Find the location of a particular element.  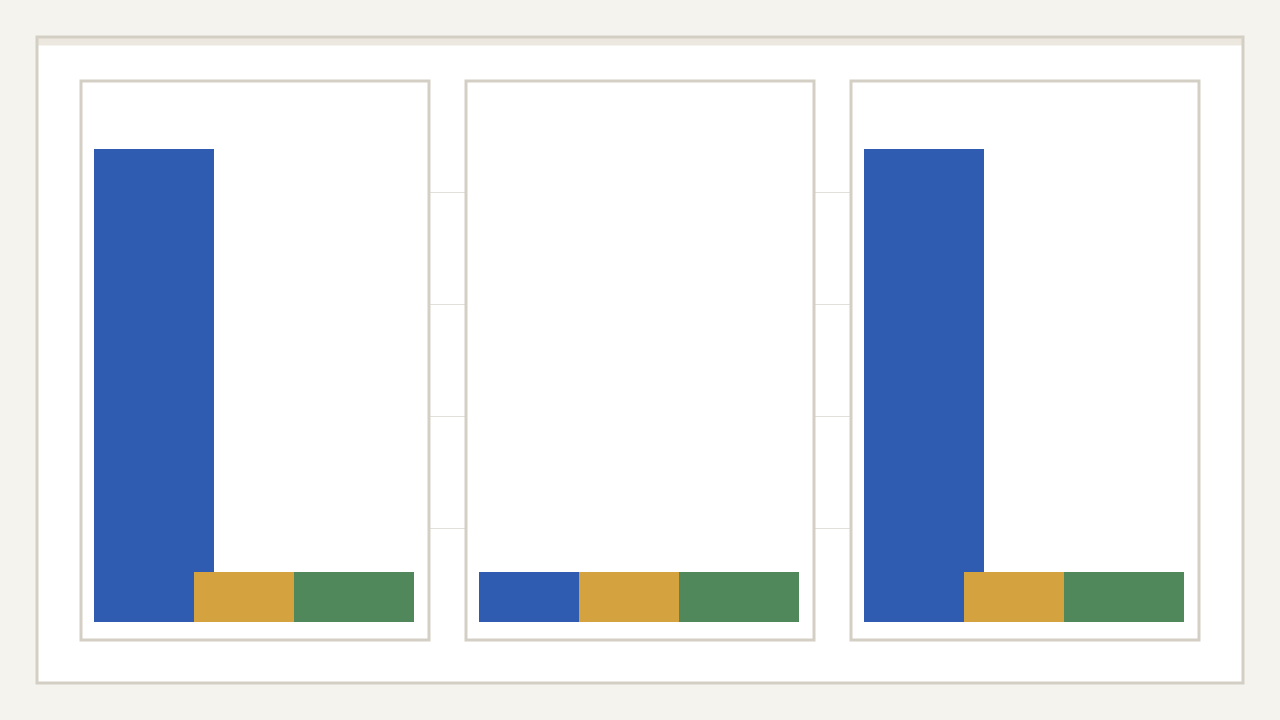

frame-top-strip is located at coordinates (640, 42).